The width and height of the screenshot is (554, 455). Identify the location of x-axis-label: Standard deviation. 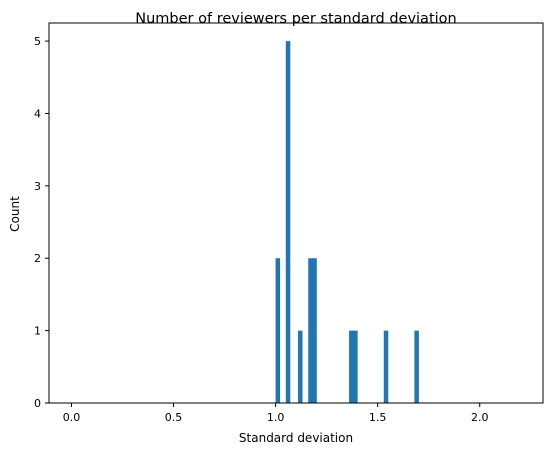
(296, 438).